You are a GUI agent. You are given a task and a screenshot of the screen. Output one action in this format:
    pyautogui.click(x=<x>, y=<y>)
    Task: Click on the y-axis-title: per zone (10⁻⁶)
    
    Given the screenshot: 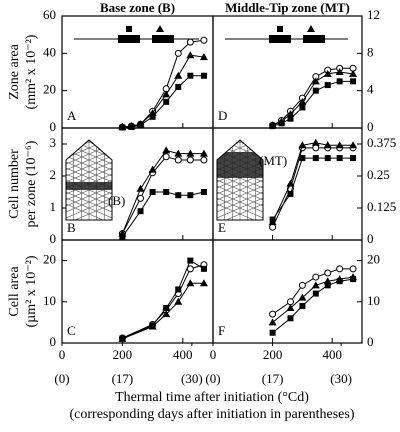 What is the action you would take?
    pyautogui.click(x=31, y=183)
    